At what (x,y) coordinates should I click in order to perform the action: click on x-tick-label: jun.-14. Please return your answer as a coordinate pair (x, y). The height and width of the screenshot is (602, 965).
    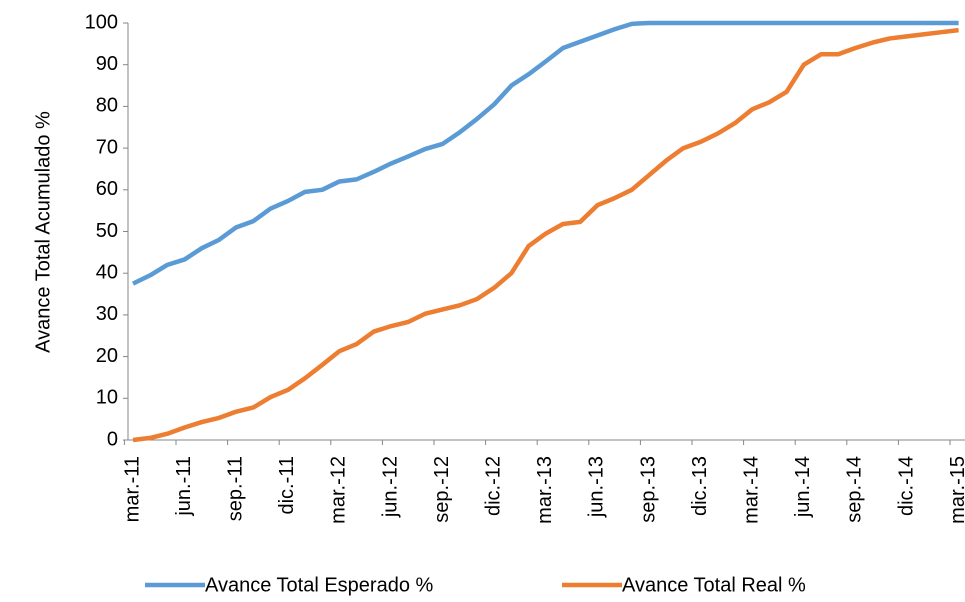
    Looking at the image, I should click on (803, 487).